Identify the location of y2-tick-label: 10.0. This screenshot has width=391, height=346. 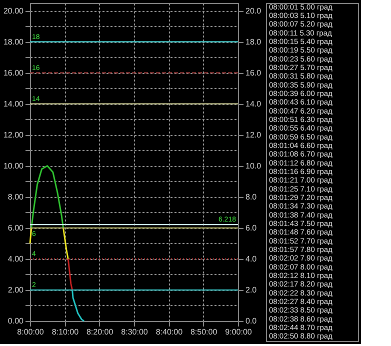
(254, 165).